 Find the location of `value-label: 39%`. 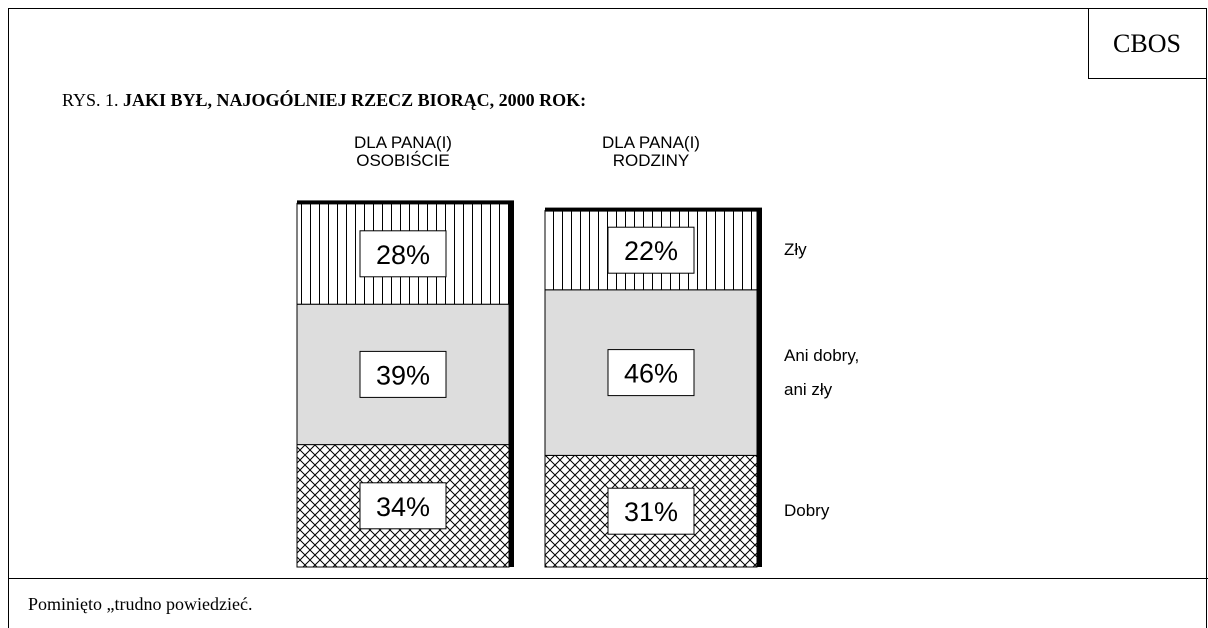

value-label: 39% is located at coordinates (403, 375).